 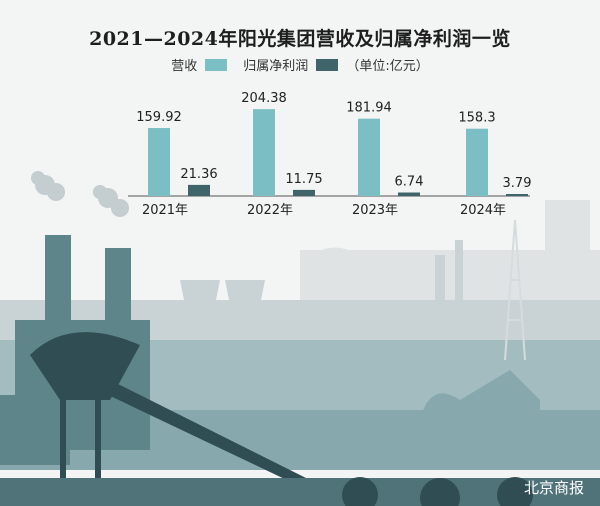 I want to click on data-label: 21.36, so click(x=198, y=174).